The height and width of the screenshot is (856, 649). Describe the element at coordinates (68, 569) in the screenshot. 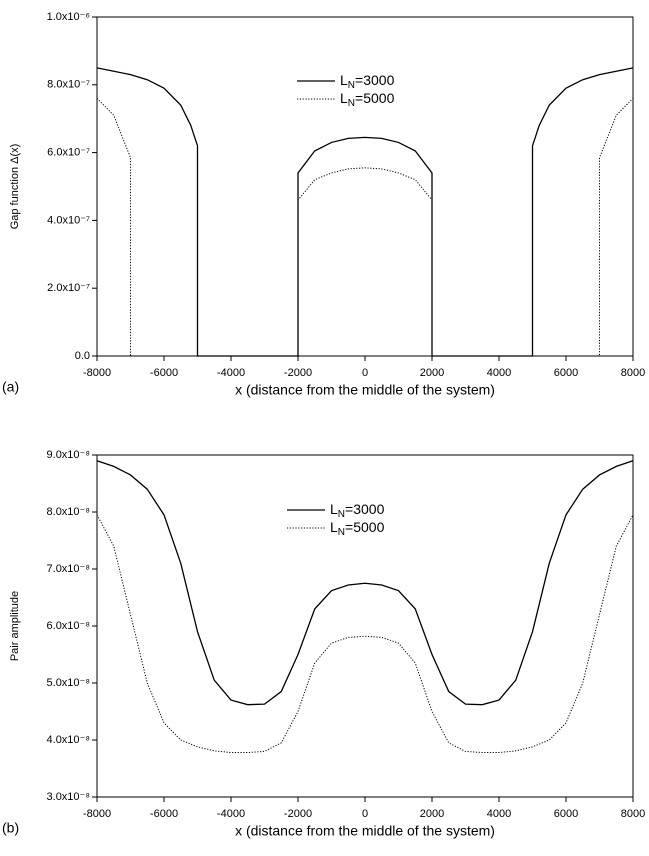

I see `y-tick-label: 7.0x10⁻⁸` at that location.